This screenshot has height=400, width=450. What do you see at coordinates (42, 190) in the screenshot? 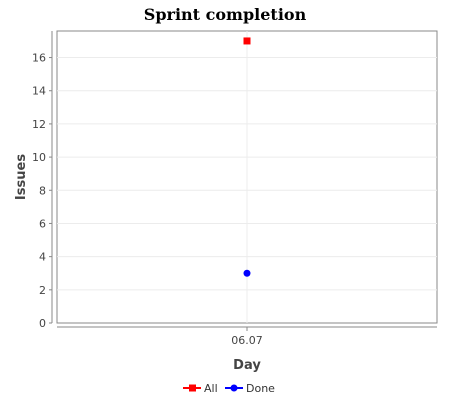
I see `y-tick-label: 8` at bounding box center [42, 190].